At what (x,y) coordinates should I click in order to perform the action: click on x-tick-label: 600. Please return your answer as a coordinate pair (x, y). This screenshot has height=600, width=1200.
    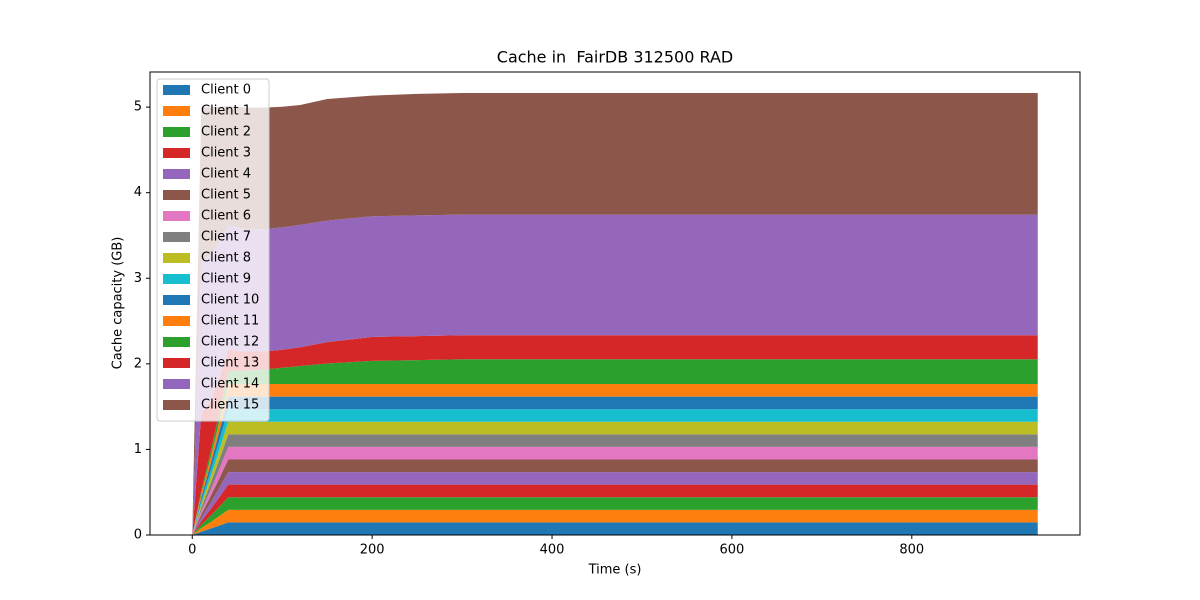
    Looking at the image, I should click on (732, 550).